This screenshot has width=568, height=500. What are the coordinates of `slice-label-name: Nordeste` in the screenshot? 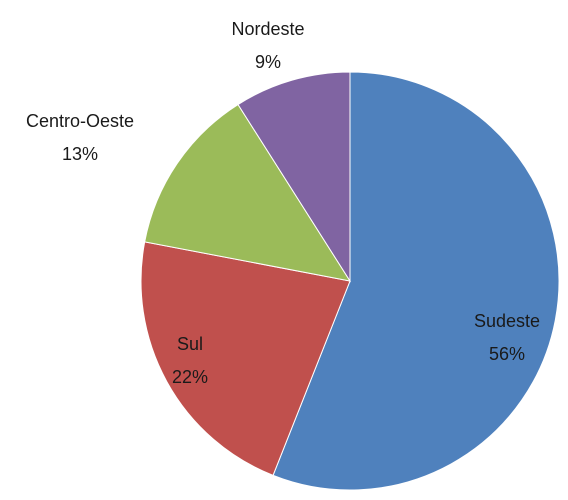 It's located at (267, 29).